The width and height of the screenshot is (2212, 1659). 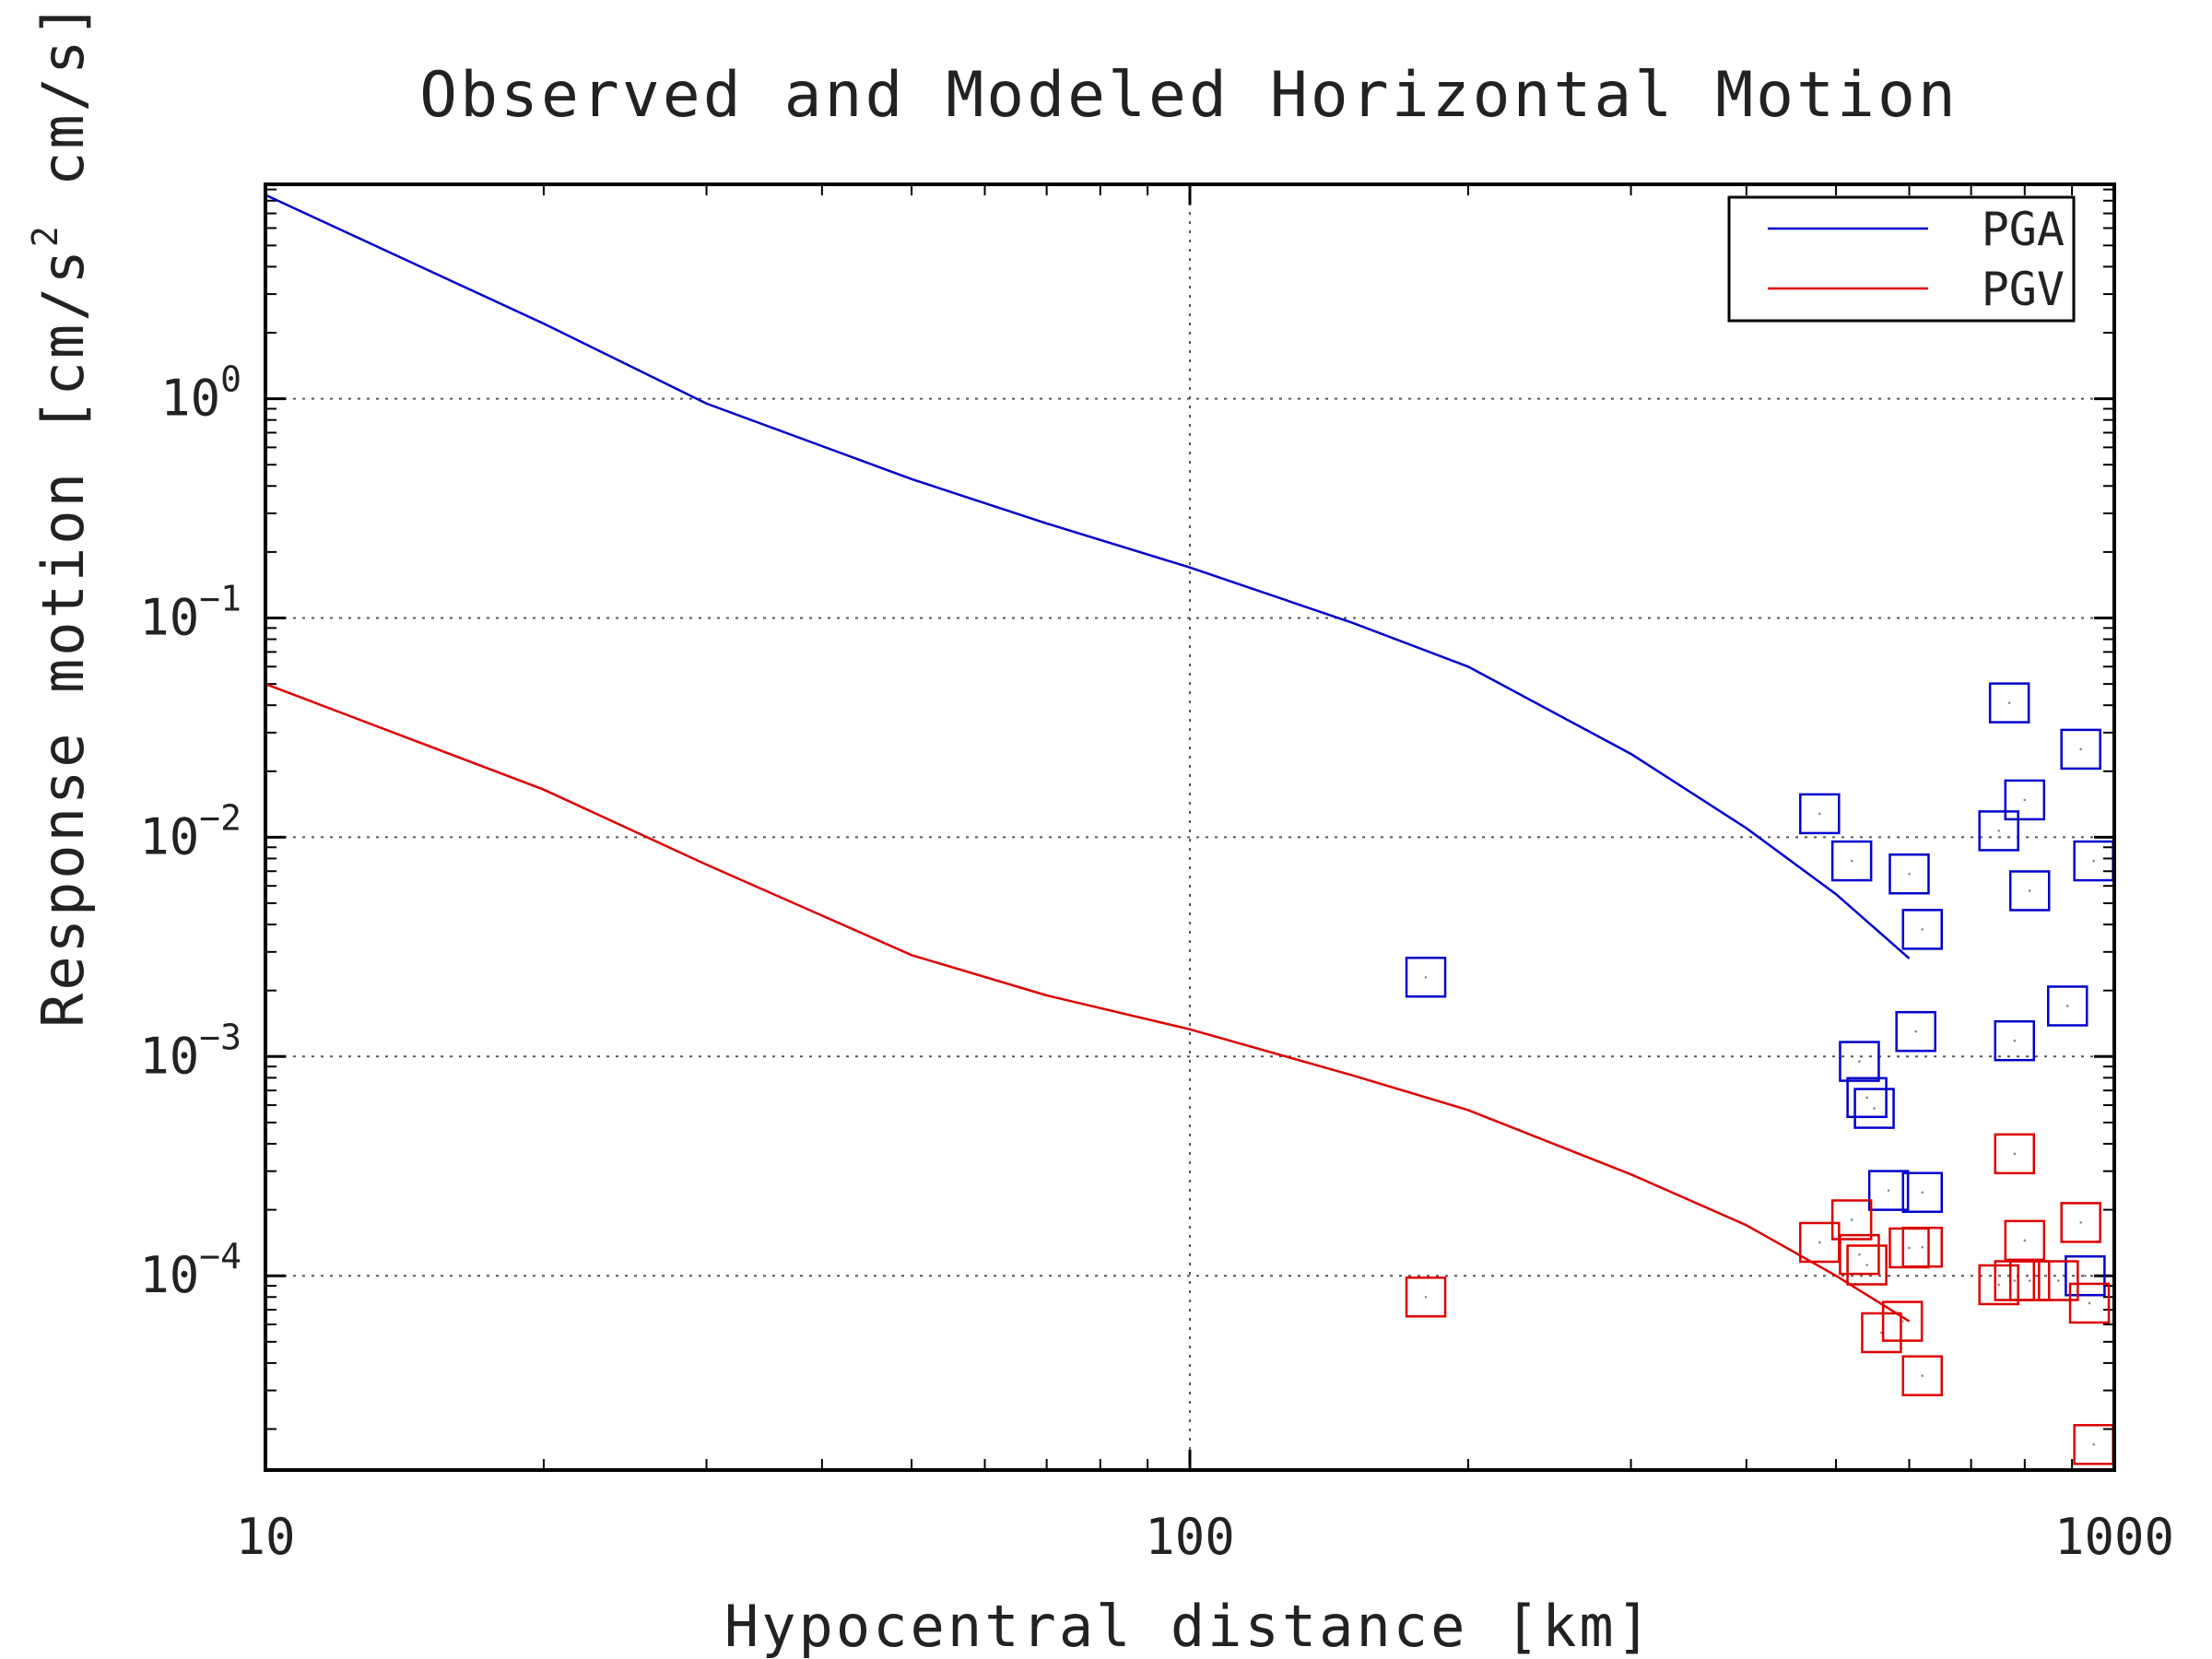 I want to click on legend-pga-label: PGA, so click(x=2023, y=229).